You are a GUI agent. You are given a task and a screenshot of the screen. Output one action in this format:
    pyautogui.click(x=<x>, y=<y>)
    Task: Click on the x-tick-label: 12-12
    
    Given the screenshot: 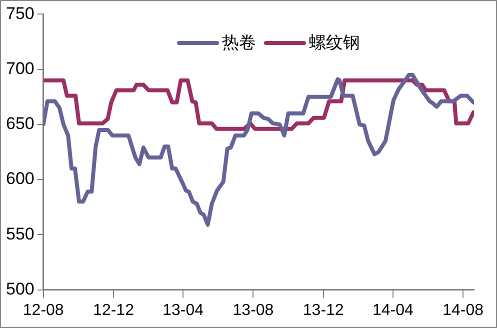 What is the action you would take?
    pyautogui.click(x=113, y=310)
    